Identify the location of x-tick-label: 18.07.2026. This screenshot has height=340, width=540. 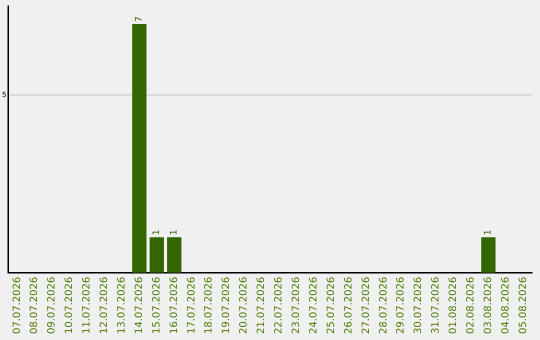
(209, 305).